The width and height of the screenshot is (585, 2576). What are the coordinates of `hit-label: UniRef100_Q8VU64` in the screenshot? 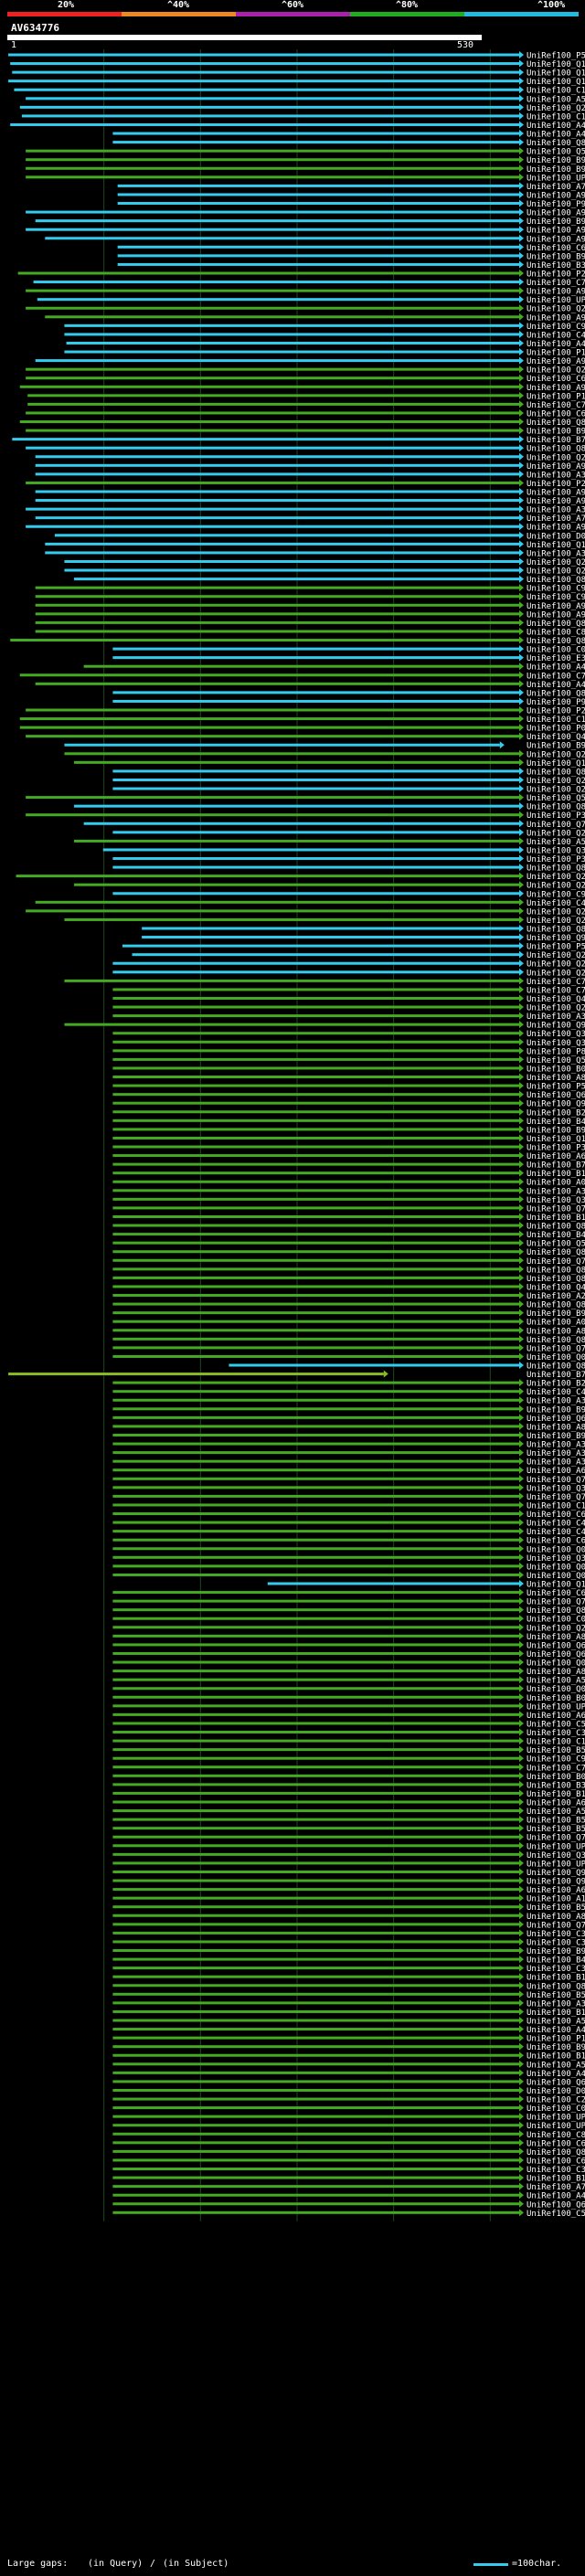 It's located at (556, 807).